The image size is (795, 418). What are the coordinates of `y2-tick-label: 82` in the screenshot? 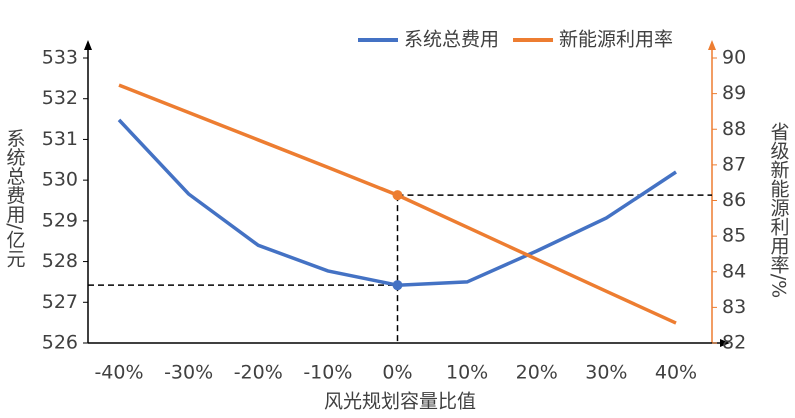 It's located at (734, 343).